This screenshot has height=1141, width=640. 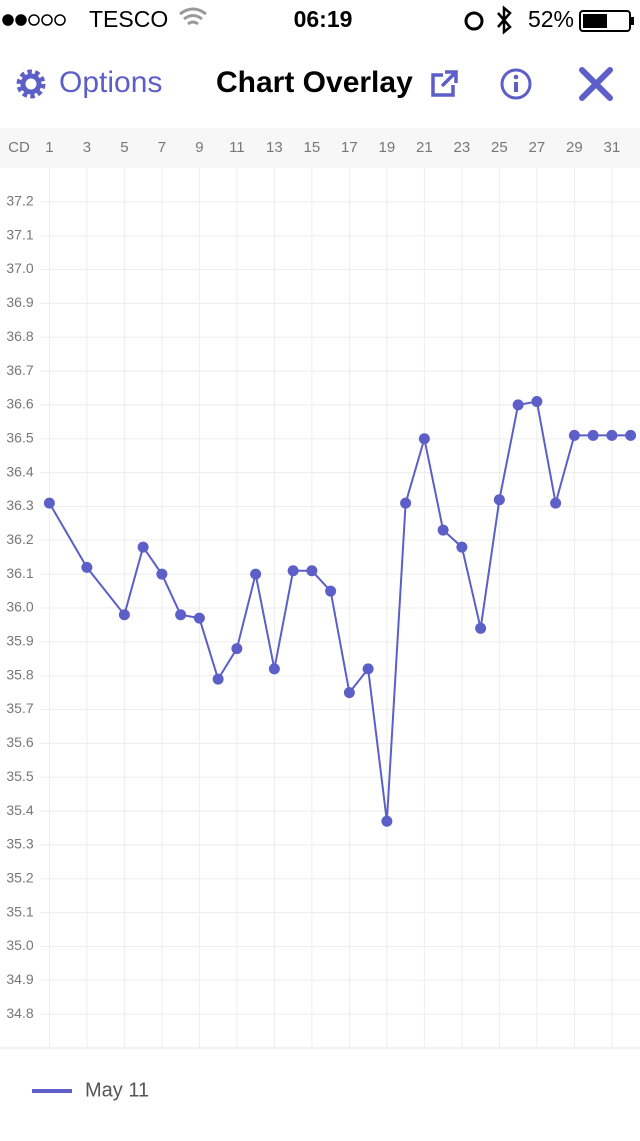 What do you see at coordinates (19, 404) in the screenshot?
I see `y-tick-label: 36.6` at bounding box center [19, 404].